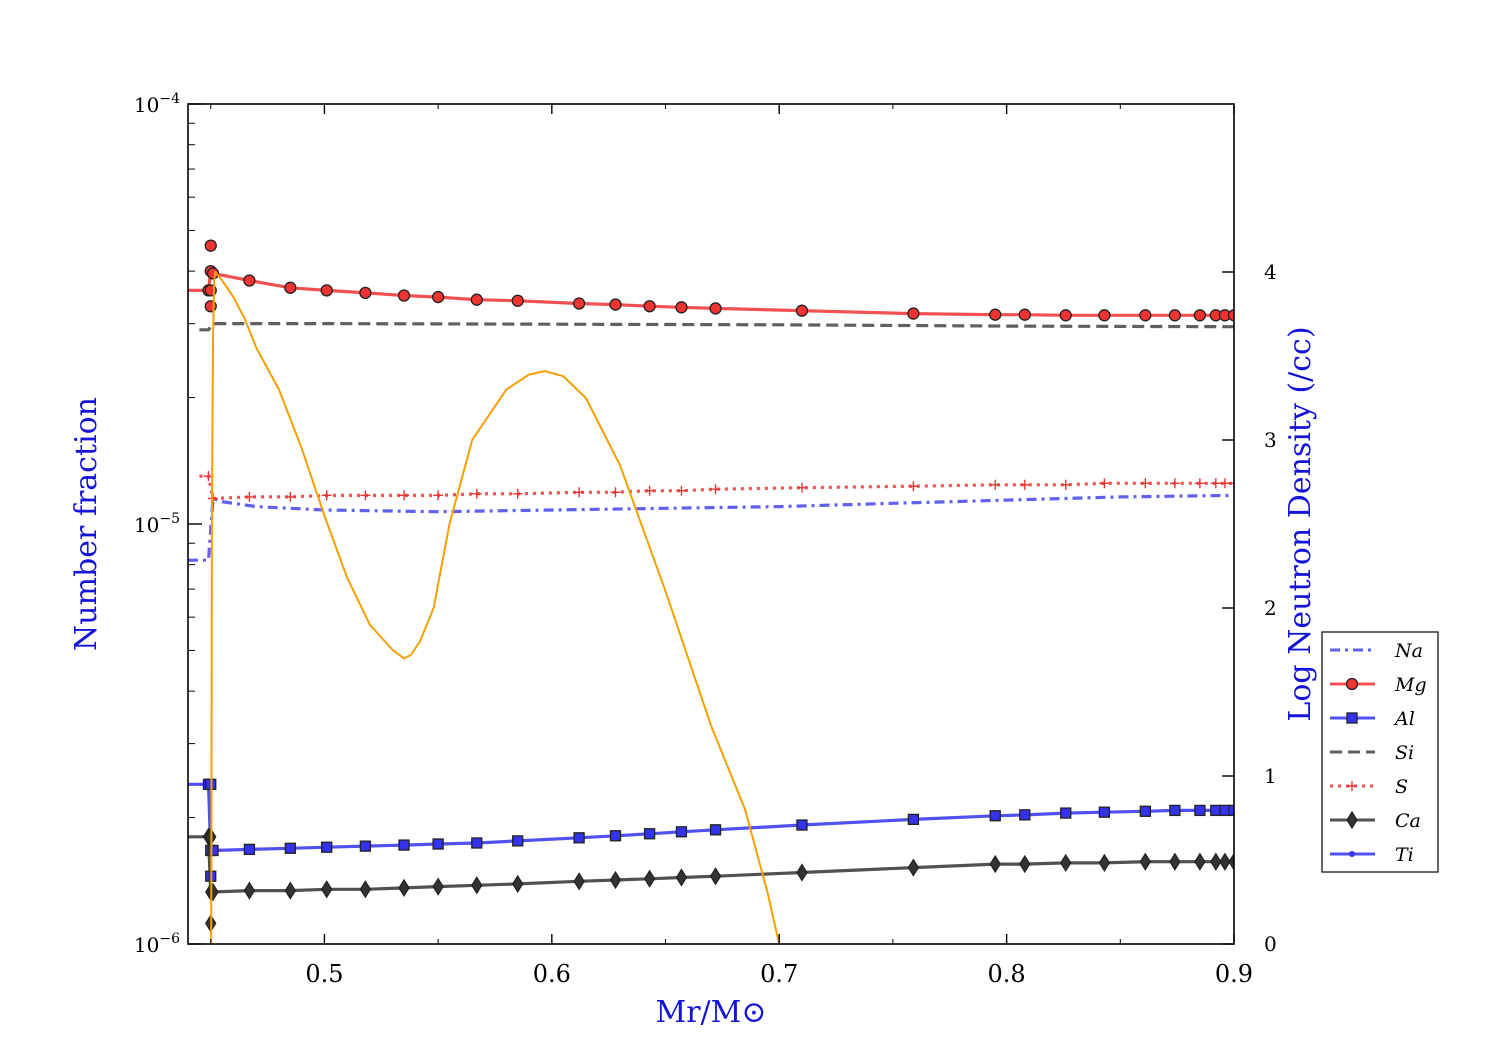 This screenshot has width=1500, height=1050. I want to click on series-al, so click(711, 830).